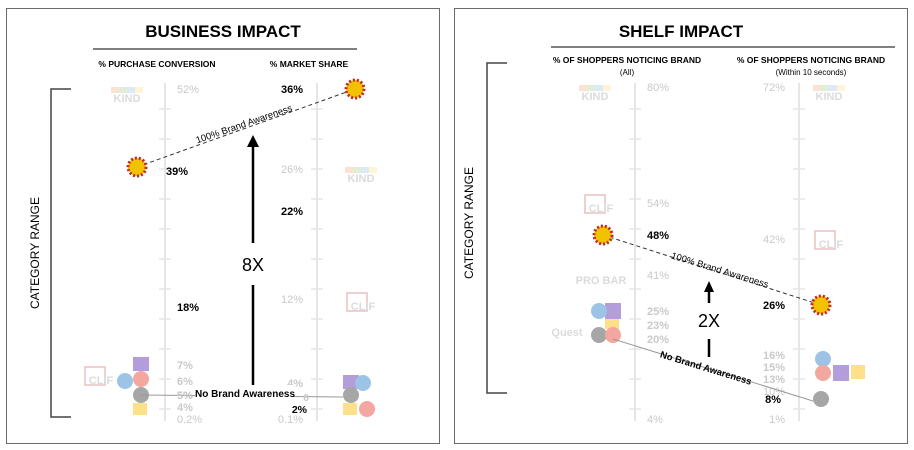 The image size is (914, 450). I want to click on brand-tick-label: 15%, so click(774, 368).